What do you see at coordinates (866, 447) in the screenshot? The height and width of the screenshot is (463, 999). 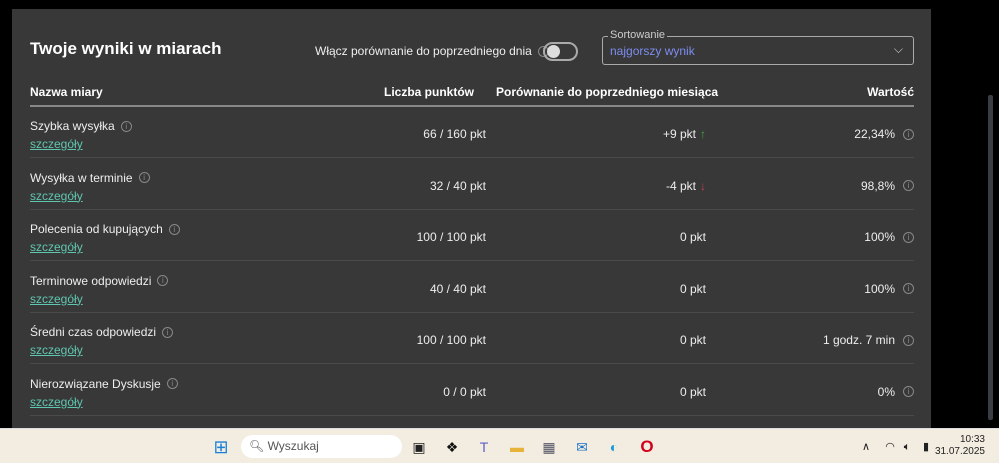 I see `chevron-up-icon: ∧` at bounding box center [866, 447].